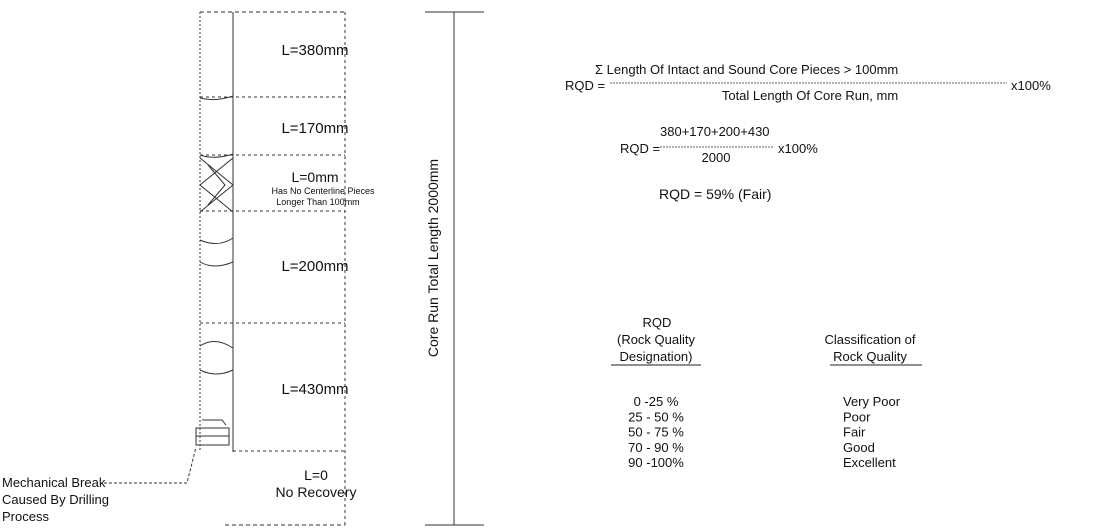 Image resolution: width=1094 pixels, height=532 pixels. Describe the element at coordinates (1031, 85) in the screenshot. I see `formula-multiplier: x100%` at that location.